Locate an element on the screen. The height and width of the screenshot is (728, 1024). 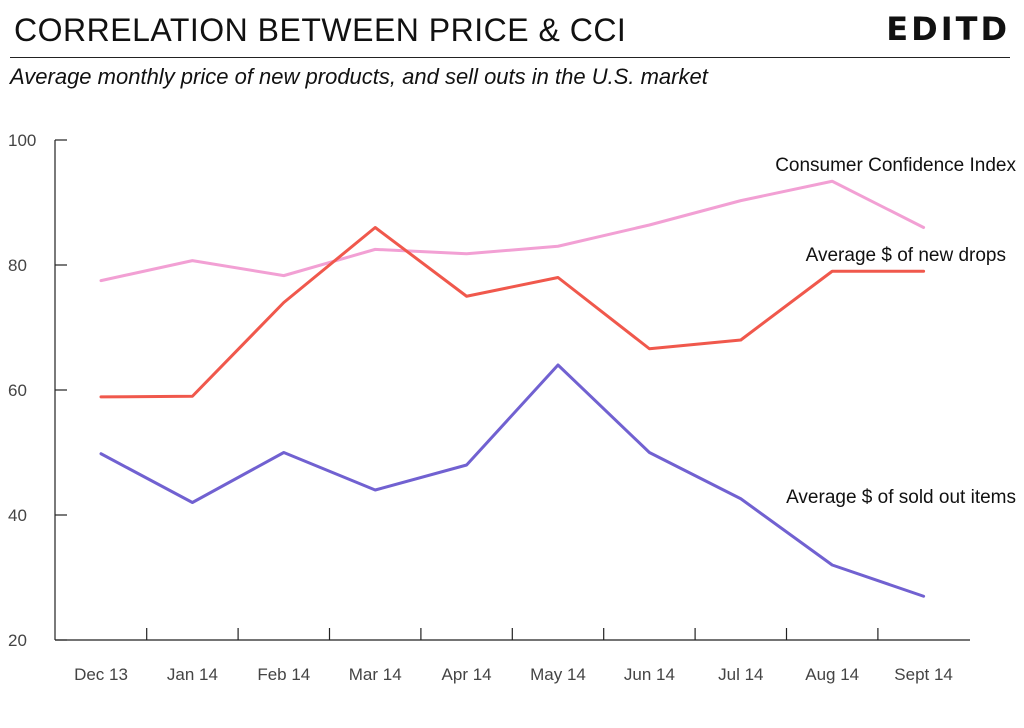
y-tick-label: 60 is located at coordinates (17, 390).